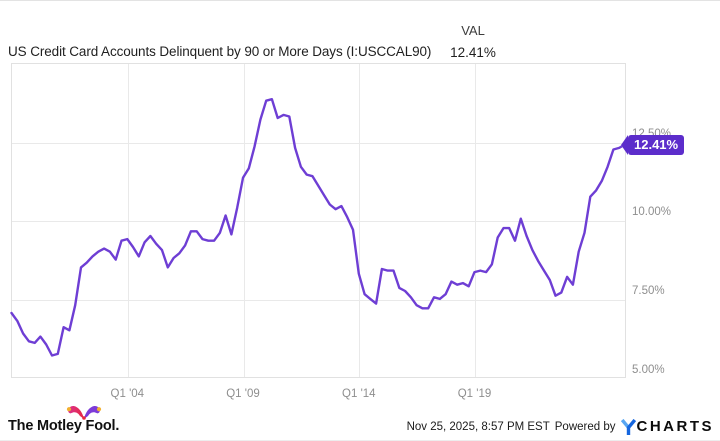  I want to click on bell-center, so click(84, 418).